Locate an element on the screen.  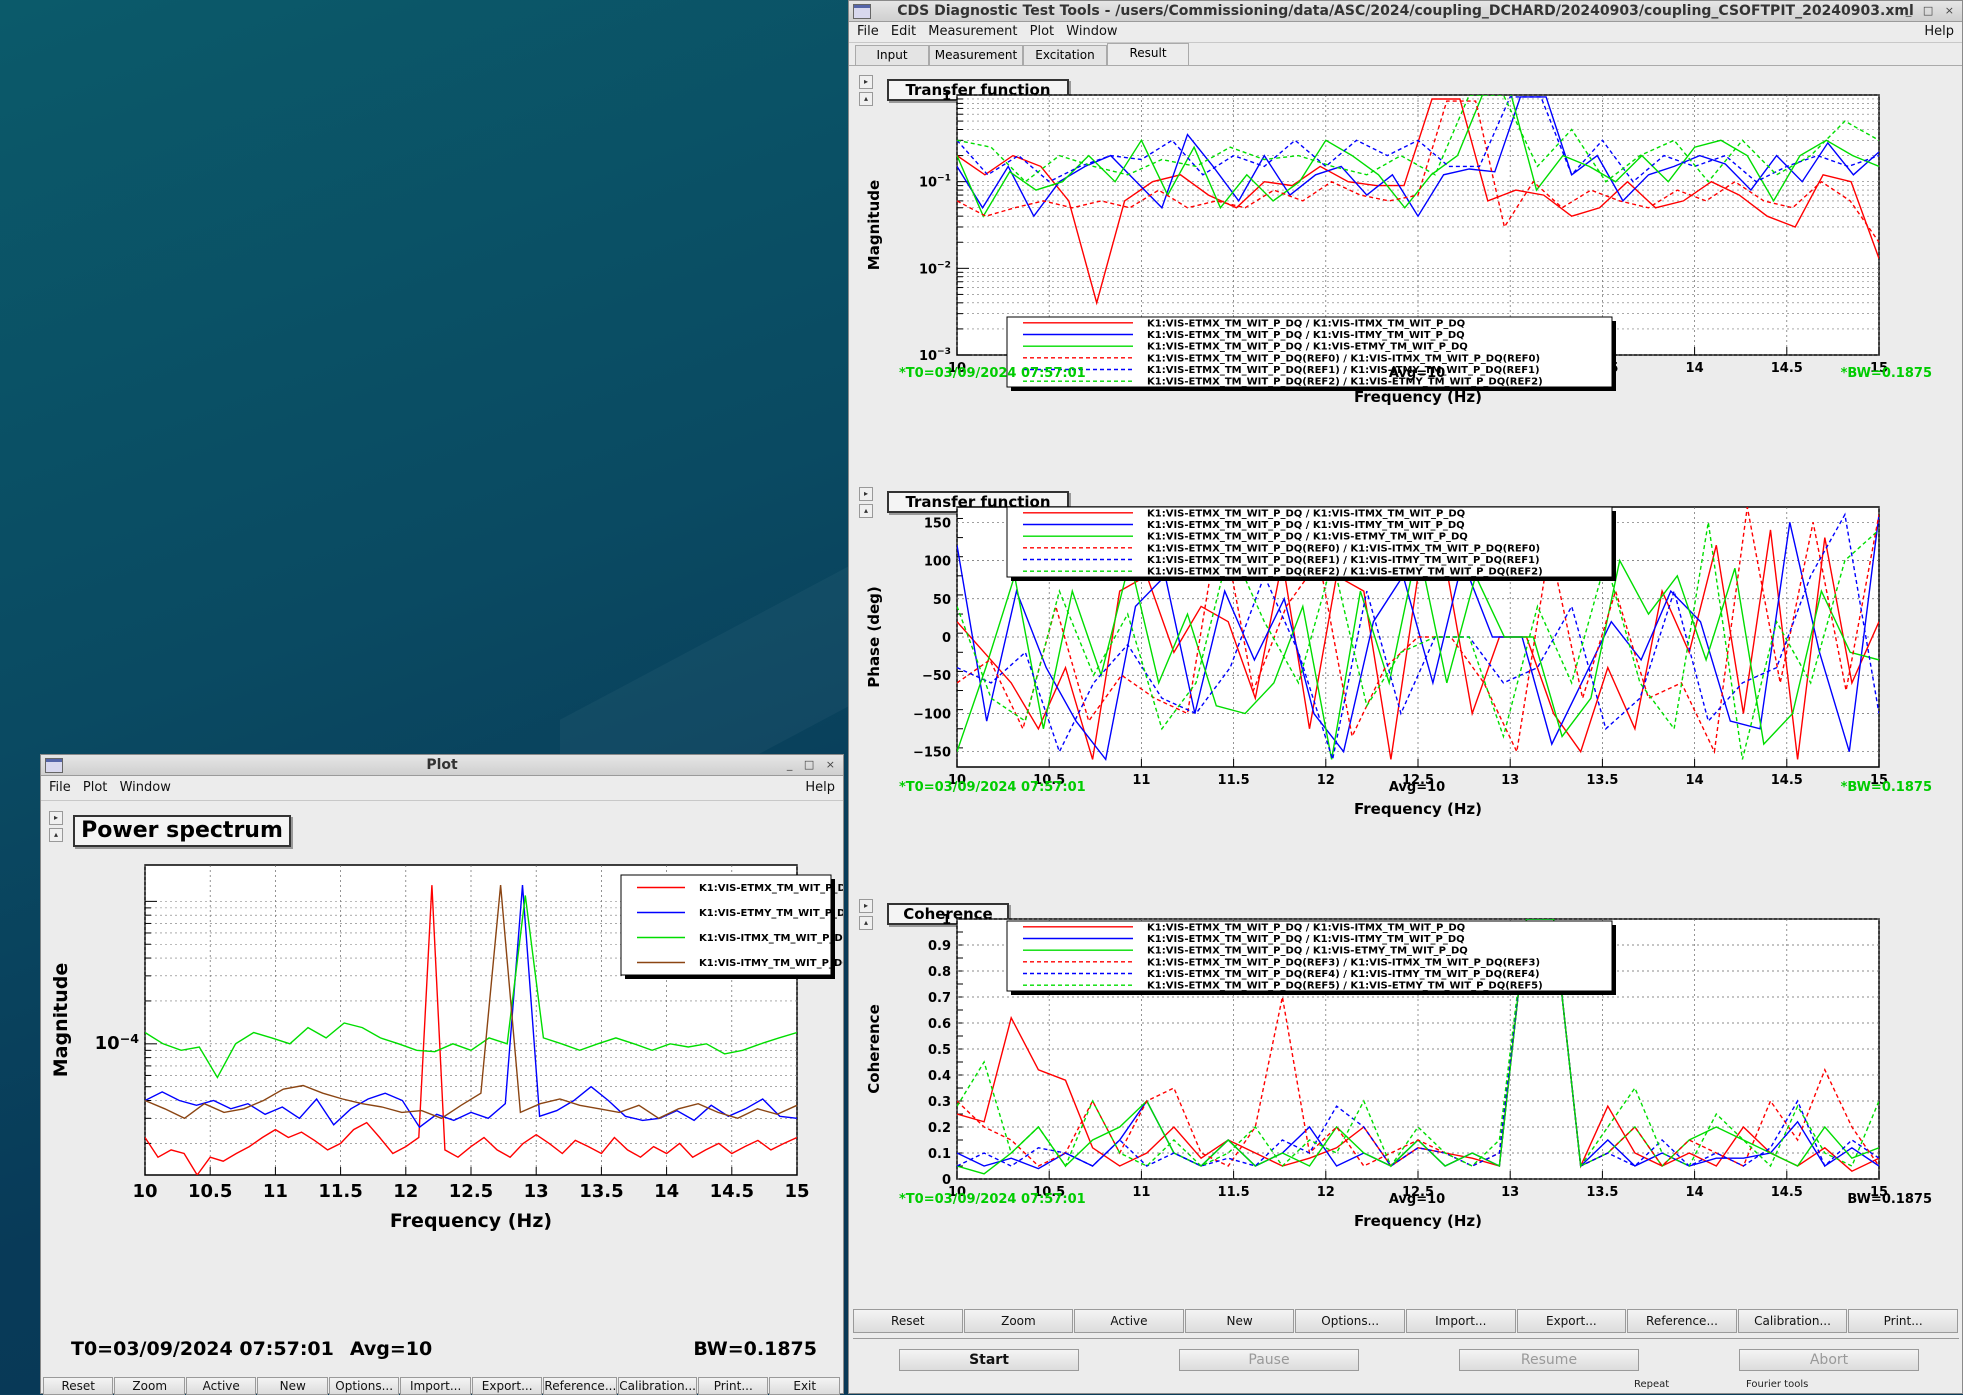
menu-file: File is located at coordinates (868, 31).